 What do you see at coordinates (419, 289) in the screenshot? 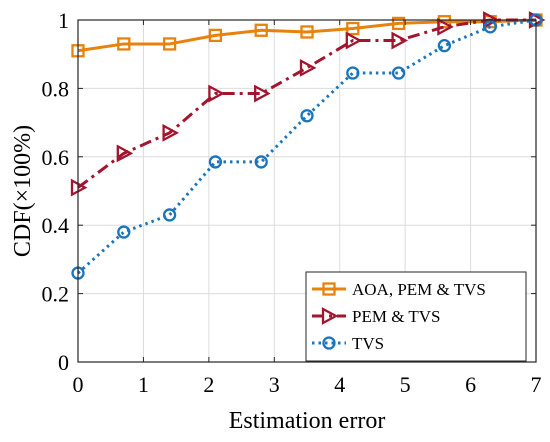
I see `legend-label: AOA, PEM & TVS` at bounding box center [419, 289].